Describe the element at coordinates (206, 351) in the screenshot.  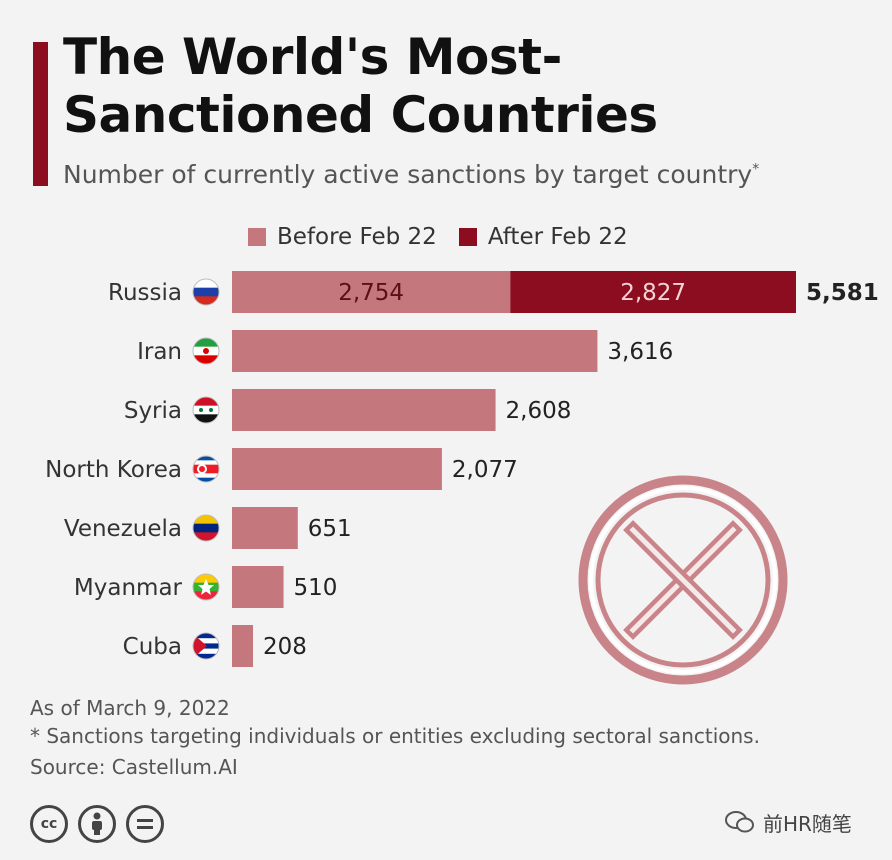
I see `flag-icon-iran` at that location.